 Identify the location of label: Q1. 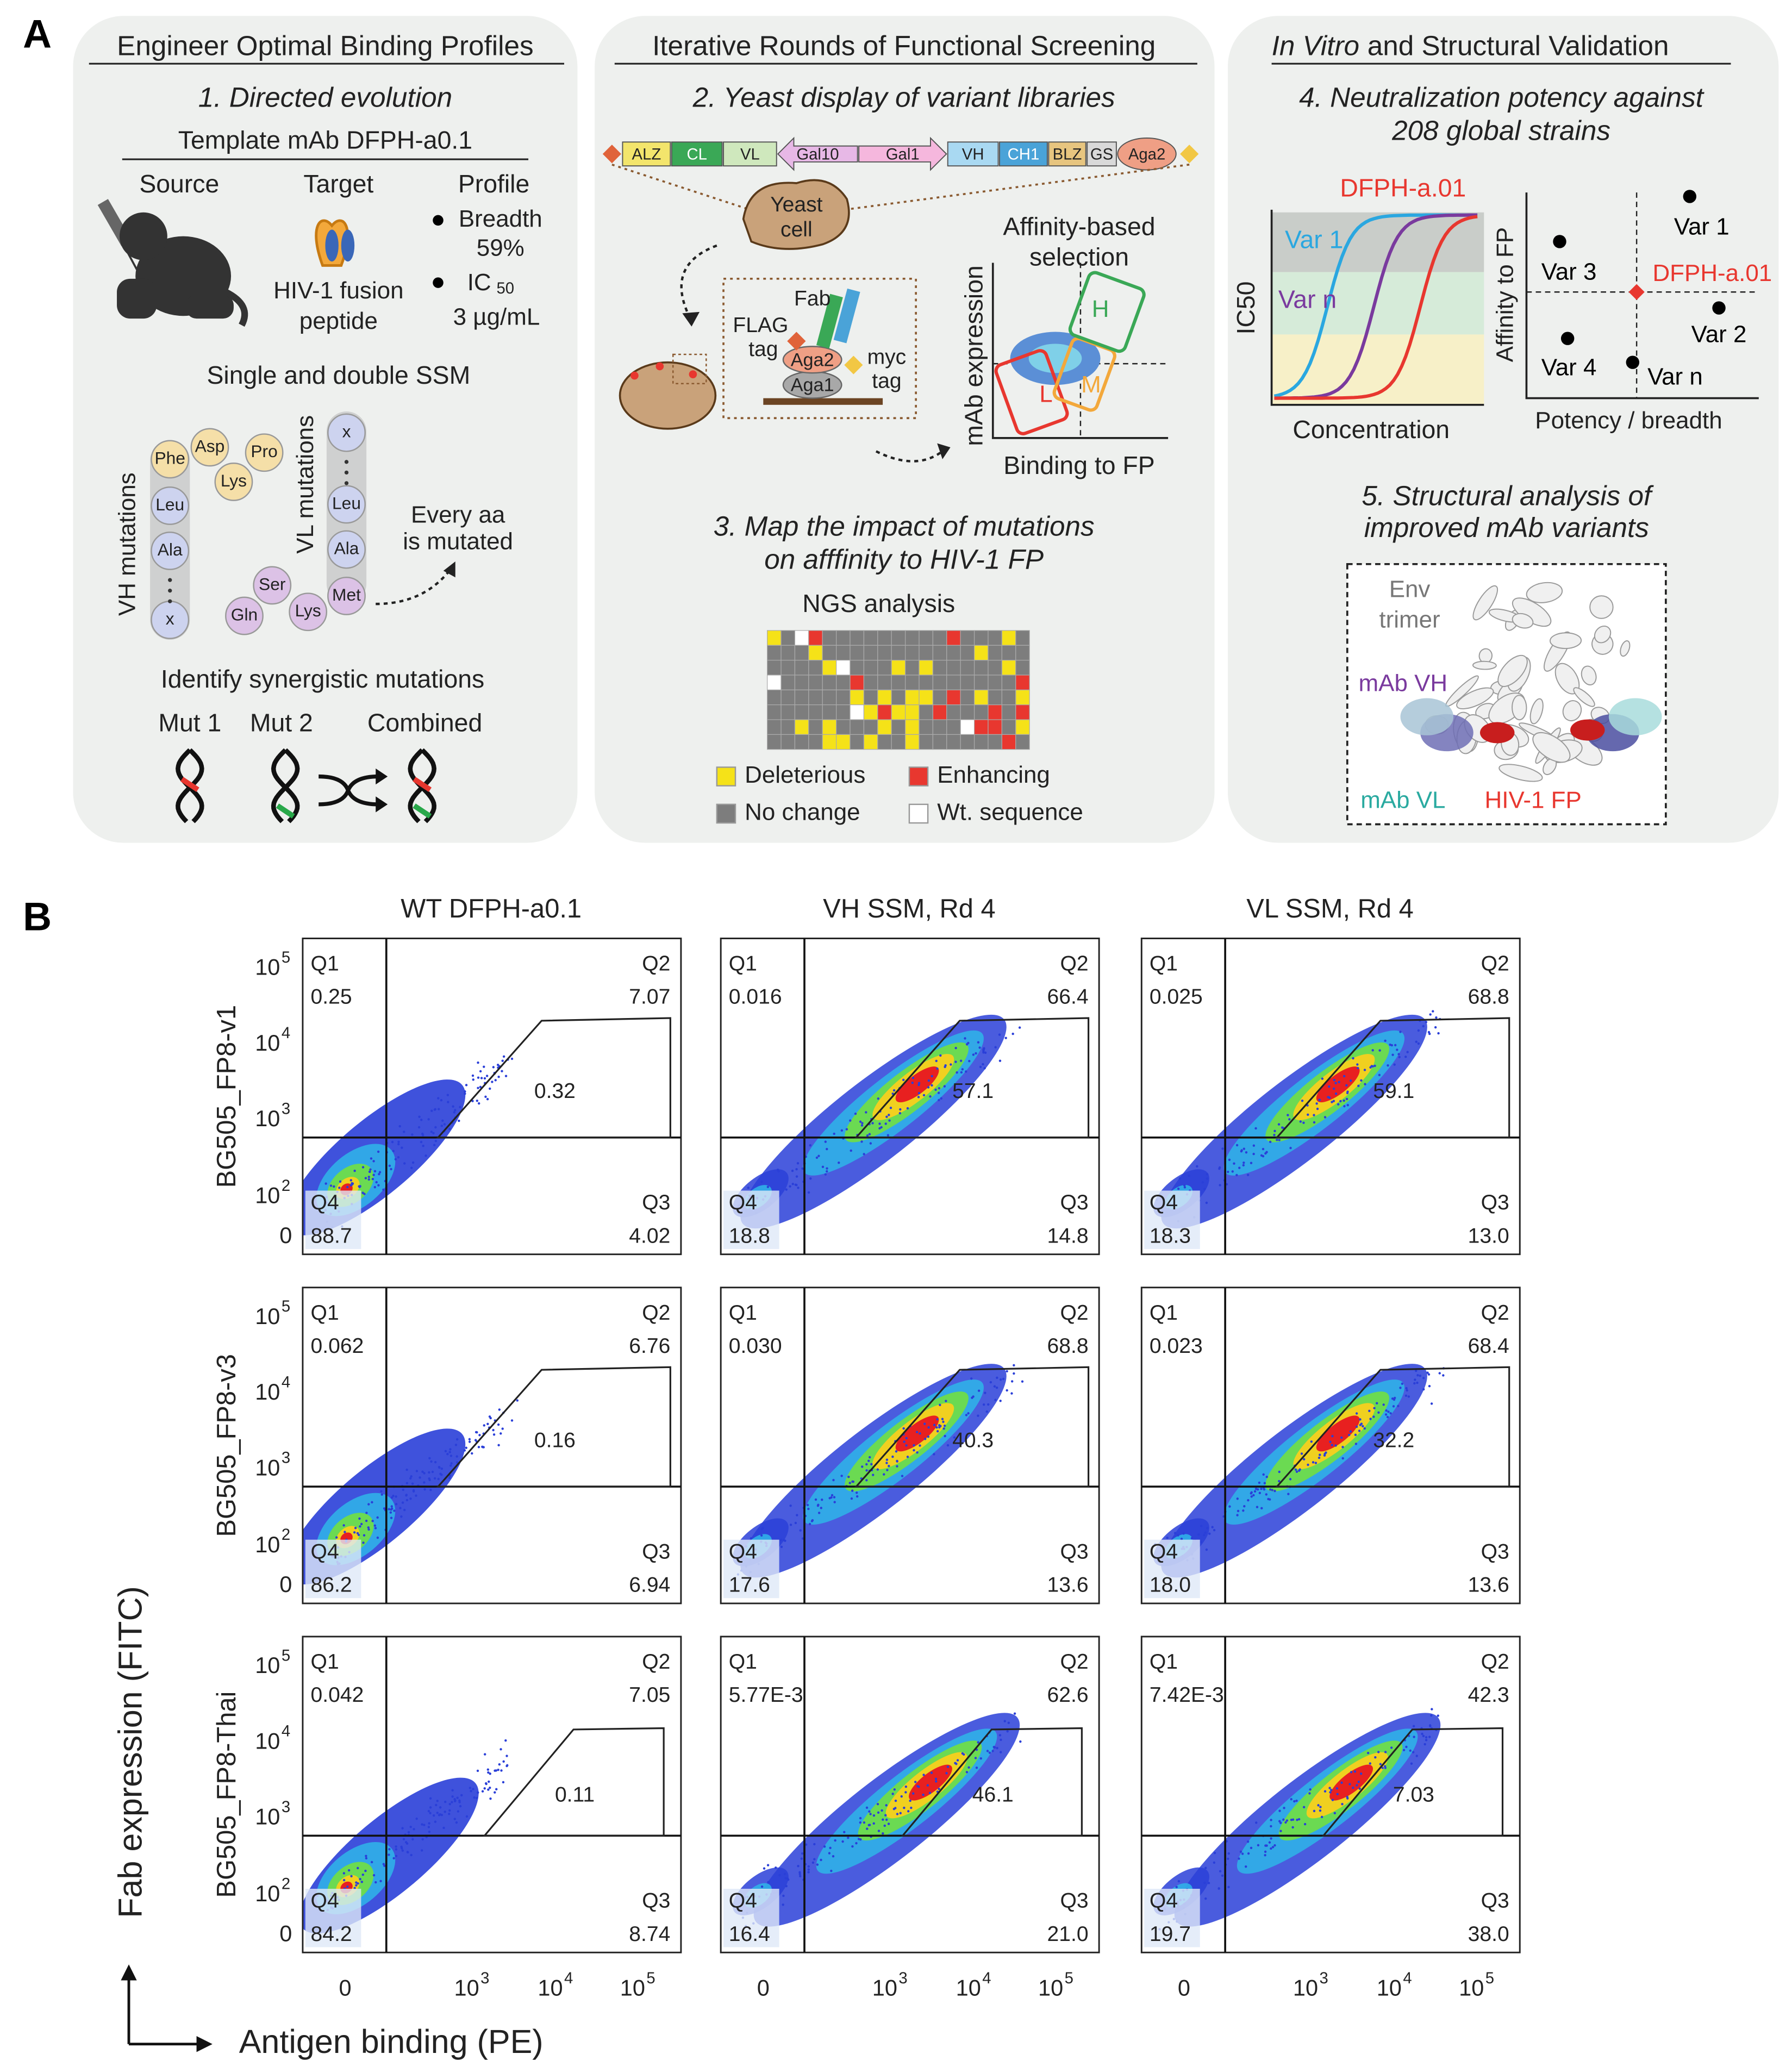
(743, 1313).